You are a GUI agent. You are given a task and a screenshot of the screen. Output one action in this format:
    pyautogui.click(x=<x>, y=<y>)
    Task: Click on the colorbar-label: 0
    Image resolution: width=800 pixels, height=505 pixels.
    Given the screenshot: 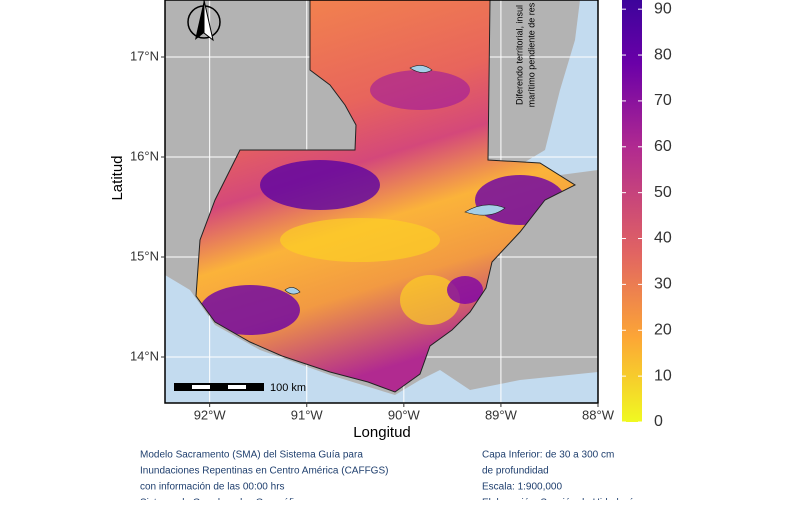 What is the action you would take?
    pyautogui.click(x=658, y=421)
    